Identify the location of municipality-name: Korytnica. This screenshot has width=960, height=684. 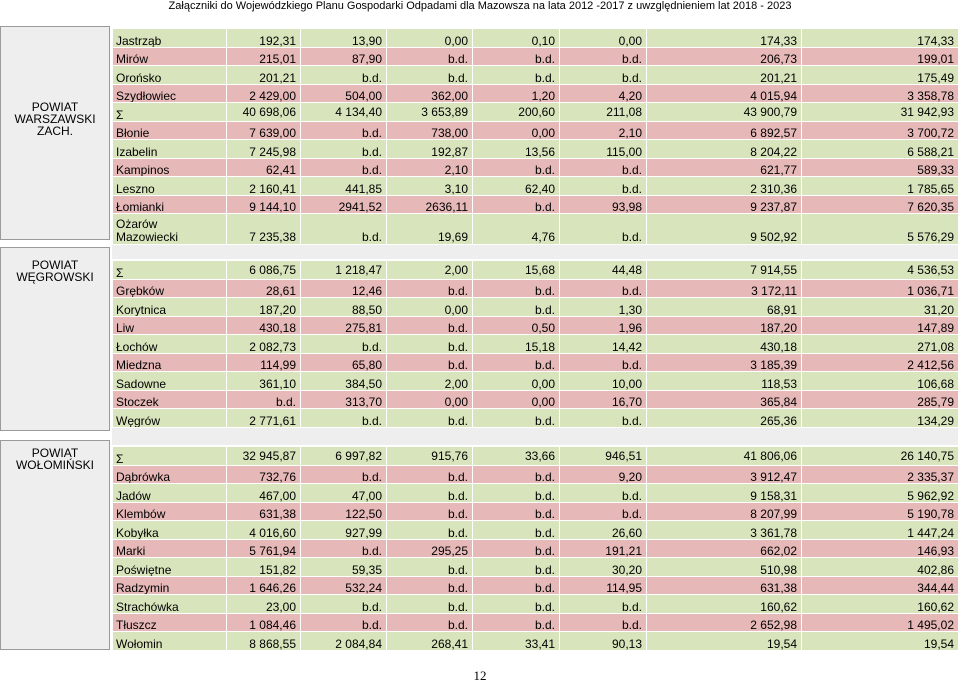
(141, 309).